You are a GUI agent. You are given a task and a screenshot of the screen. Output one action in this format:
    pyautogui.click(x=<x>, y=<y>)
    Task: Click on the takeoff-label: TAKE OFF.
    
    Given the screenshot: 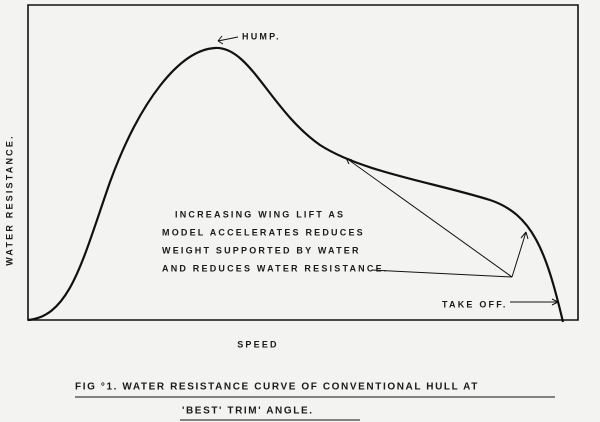 What is the action you would take?
    pyautogui.click(x=475, y=304)
    